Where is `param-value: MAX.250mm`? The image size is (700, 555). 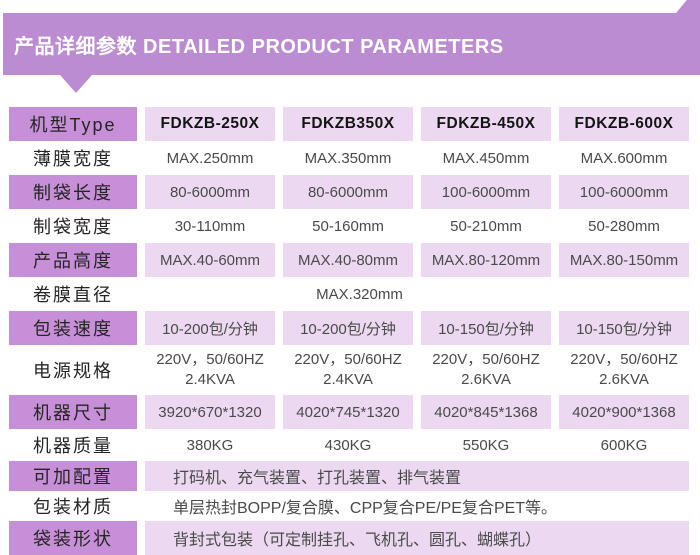 param-value: MAX.250mm is located at coordinates (210, 158).